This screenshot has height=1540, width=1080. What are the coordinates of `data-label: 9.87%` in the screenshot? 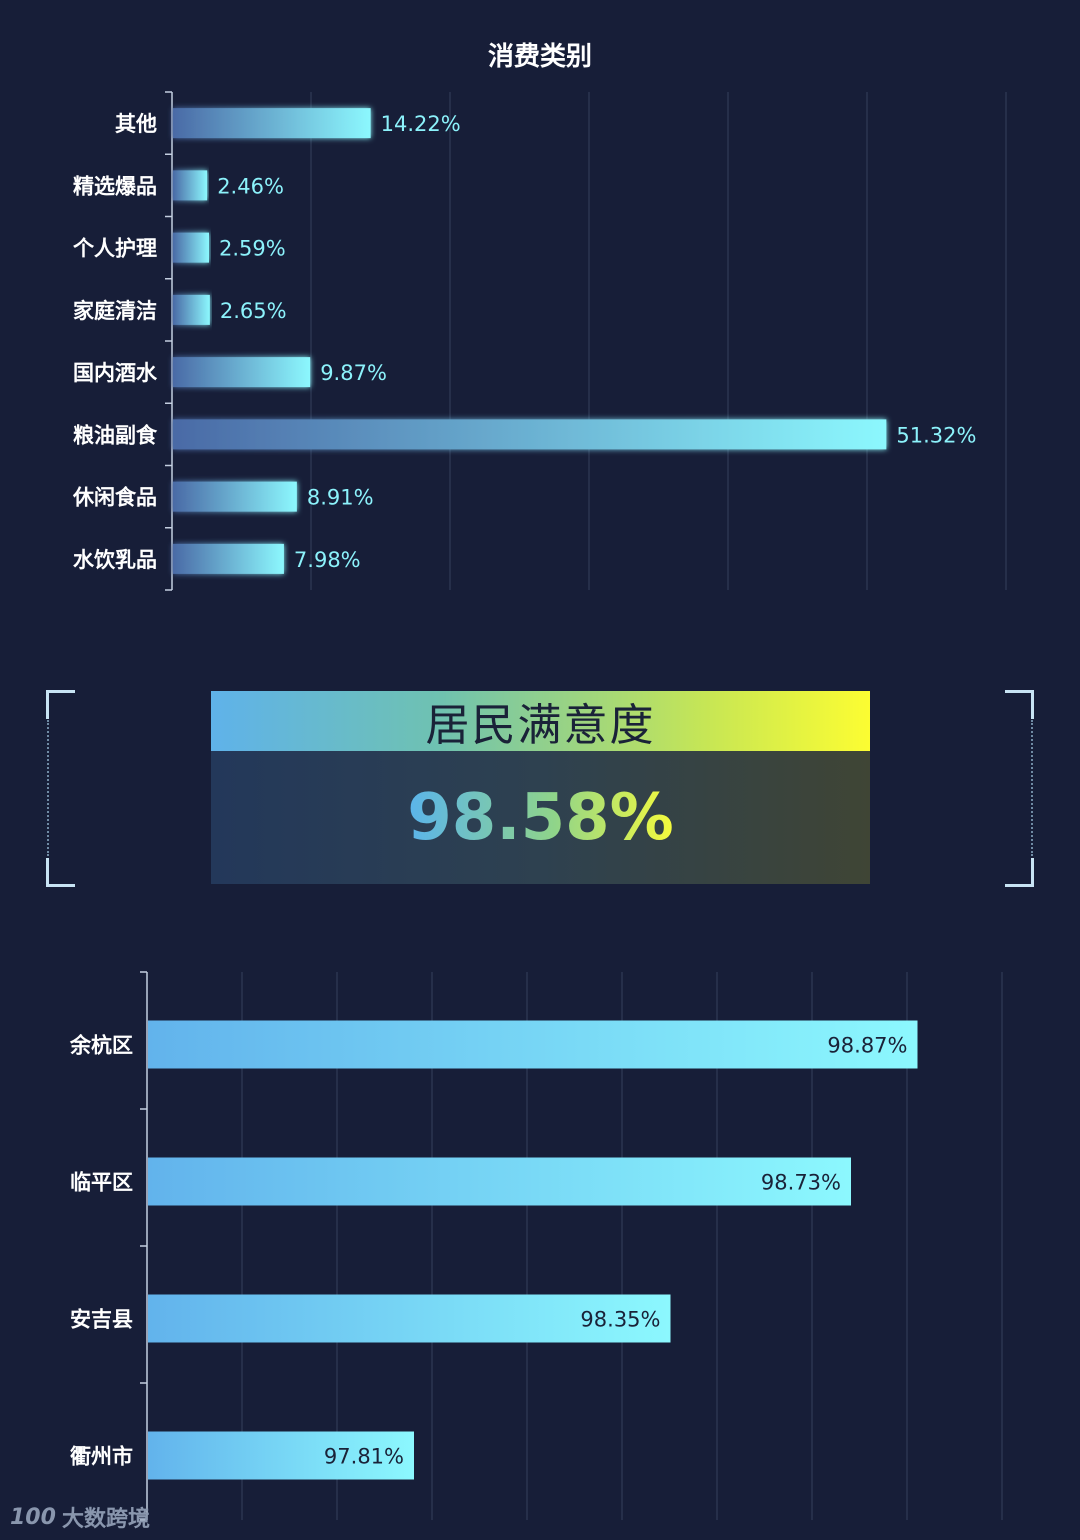 It's located at (353, 373).